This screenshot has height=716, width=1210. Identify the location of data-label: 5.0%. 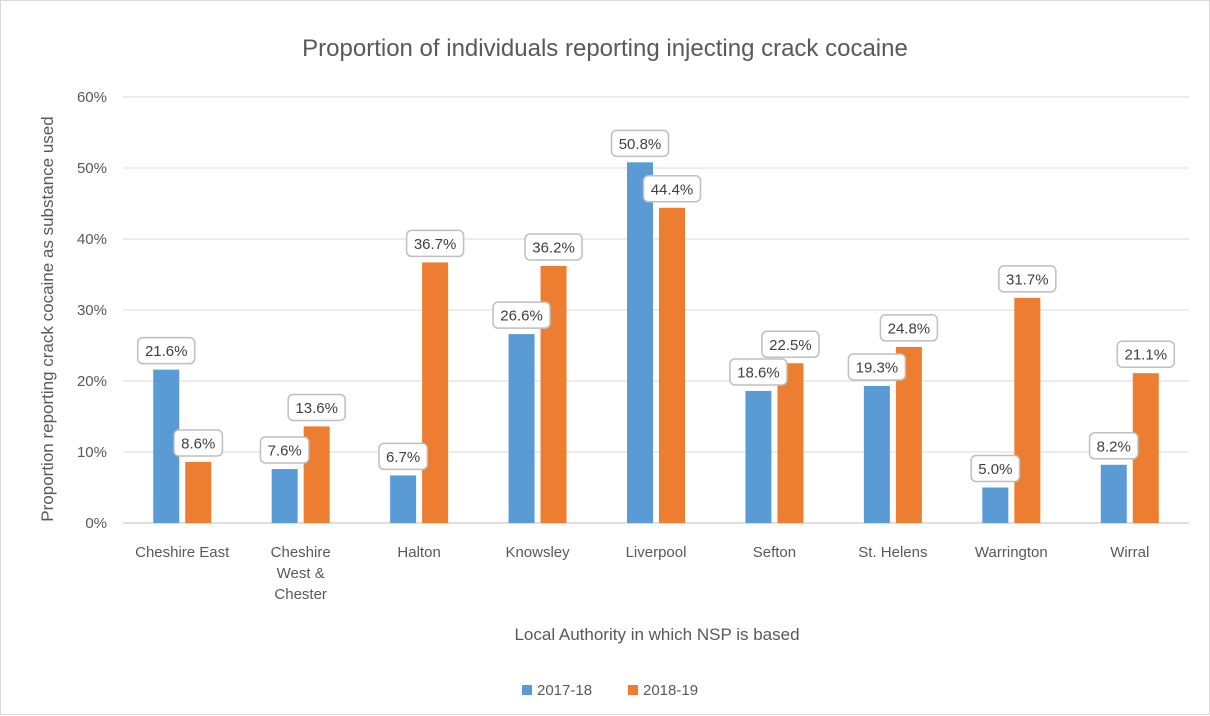
(995, 468).